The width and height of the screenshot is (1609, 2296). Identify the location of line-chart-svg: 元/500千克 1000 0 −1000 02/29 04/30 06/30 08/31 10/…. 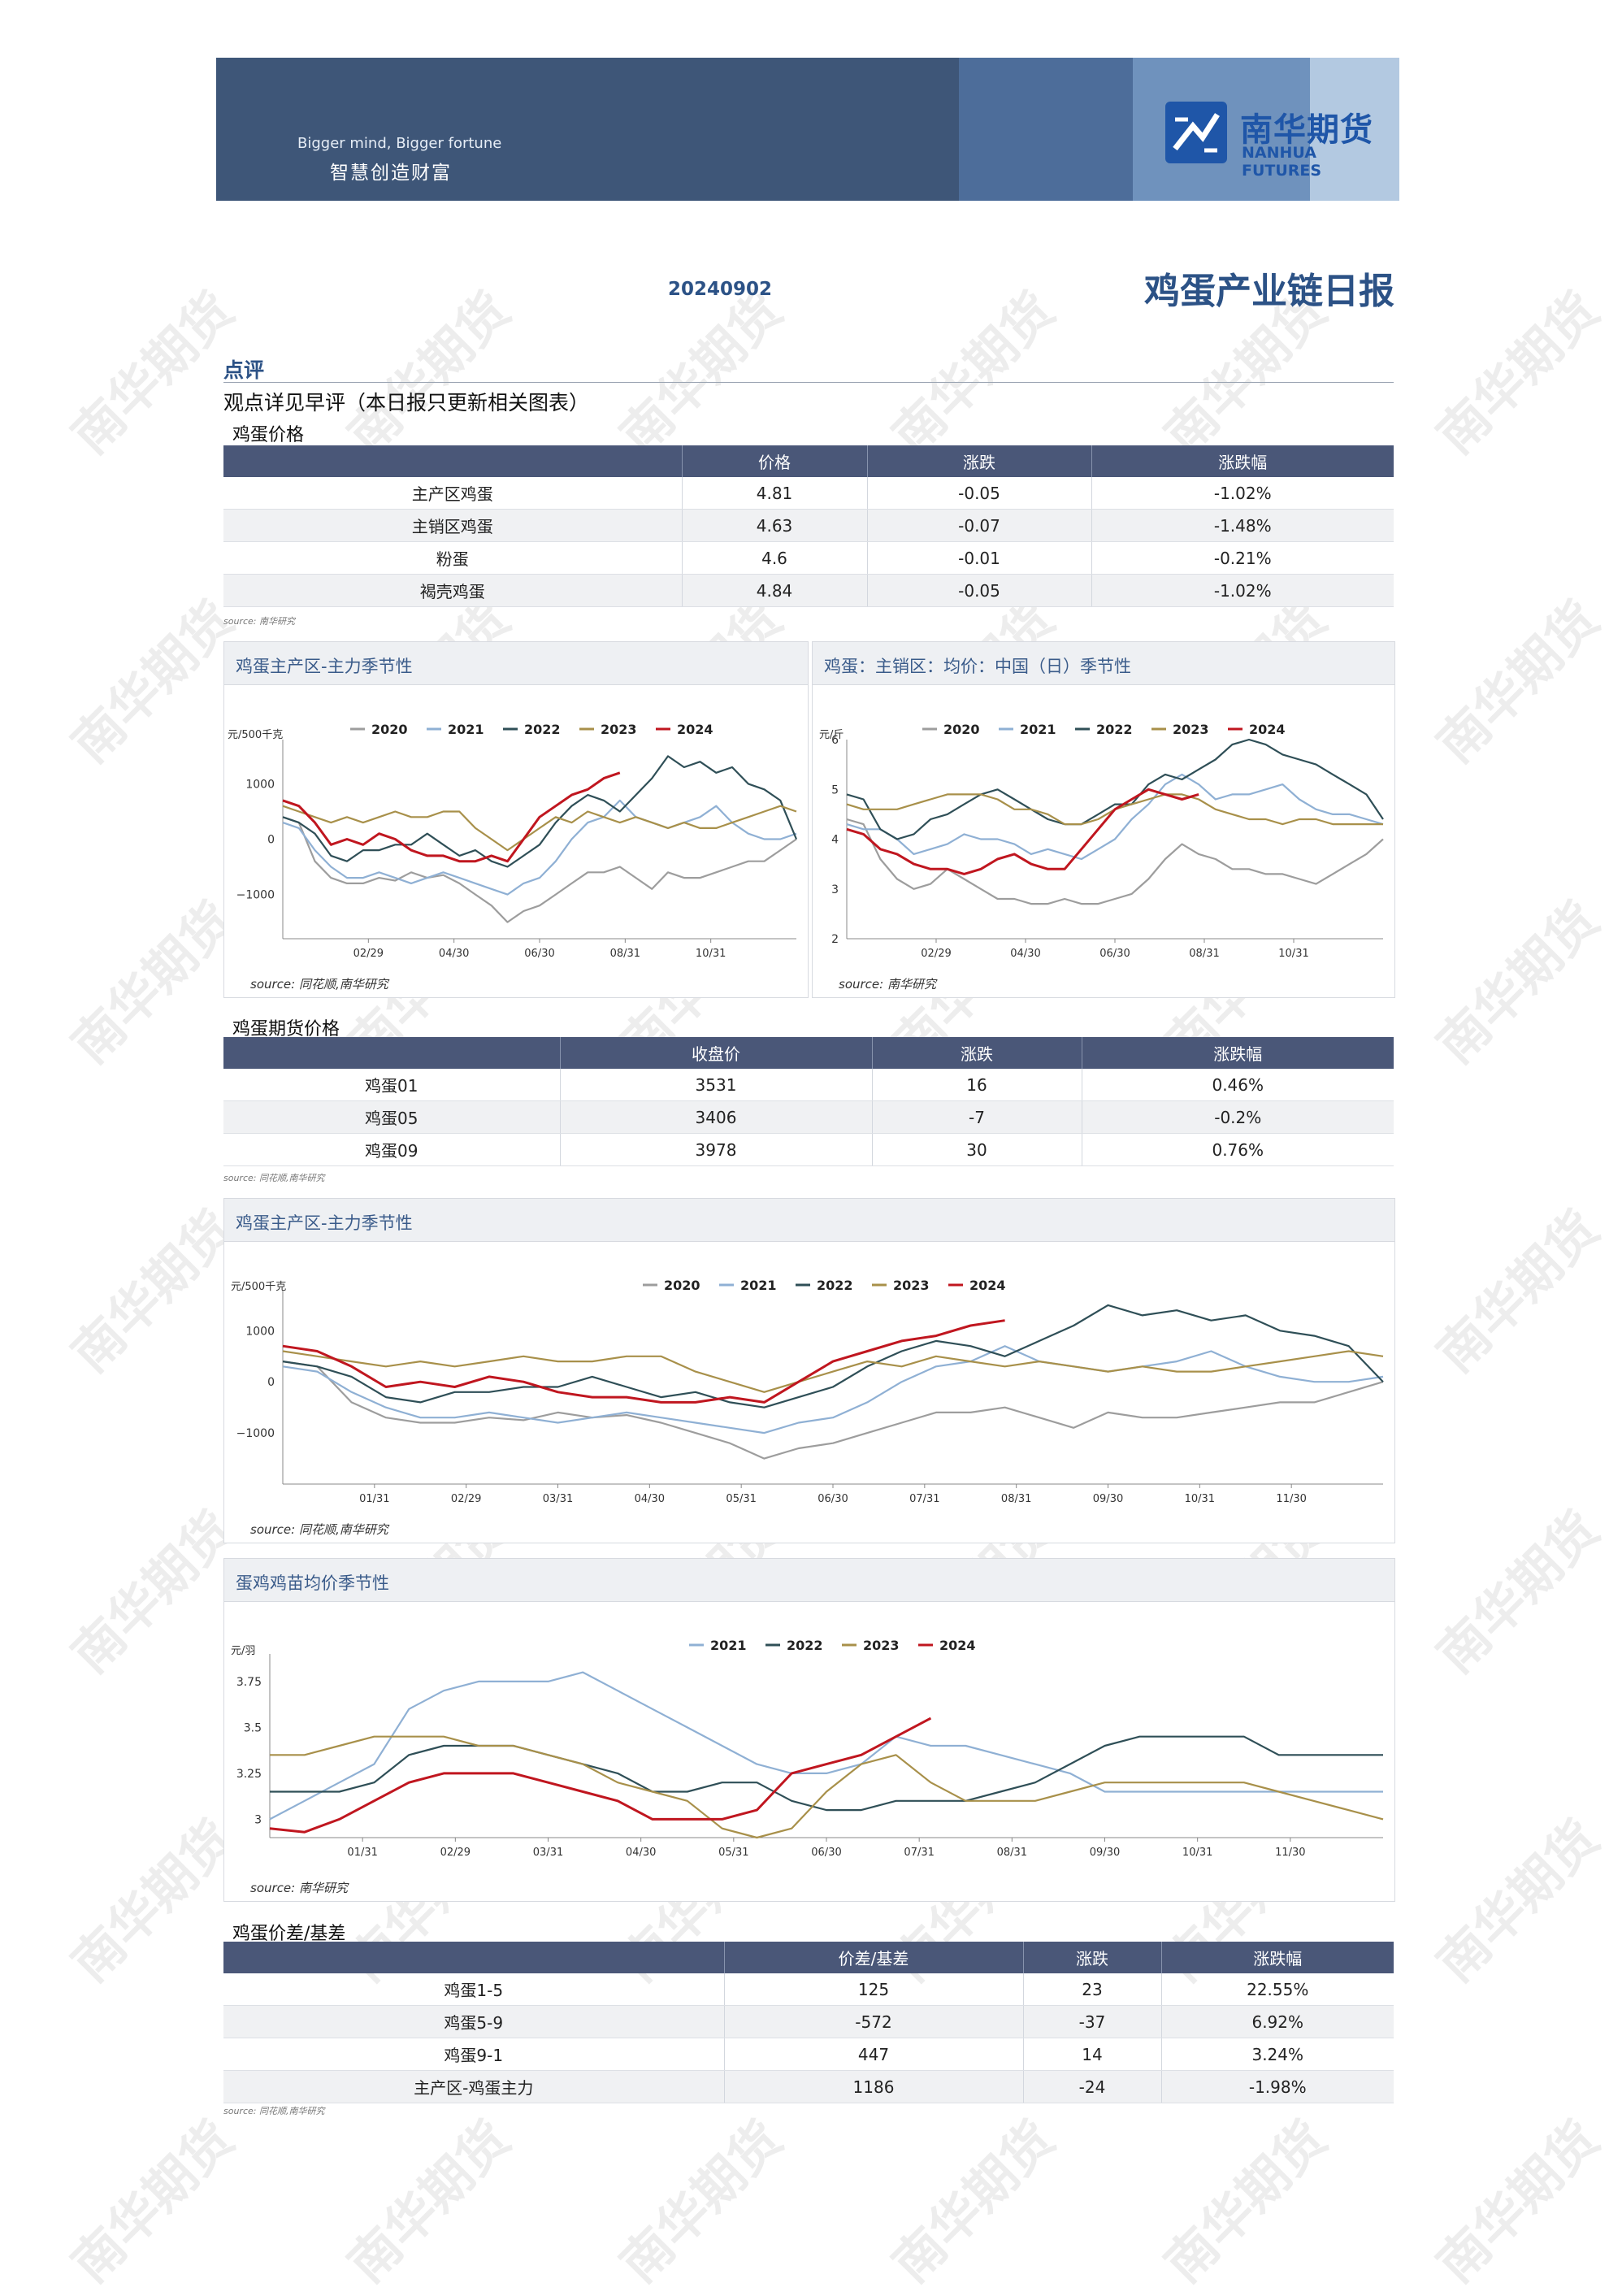
(513, 841).